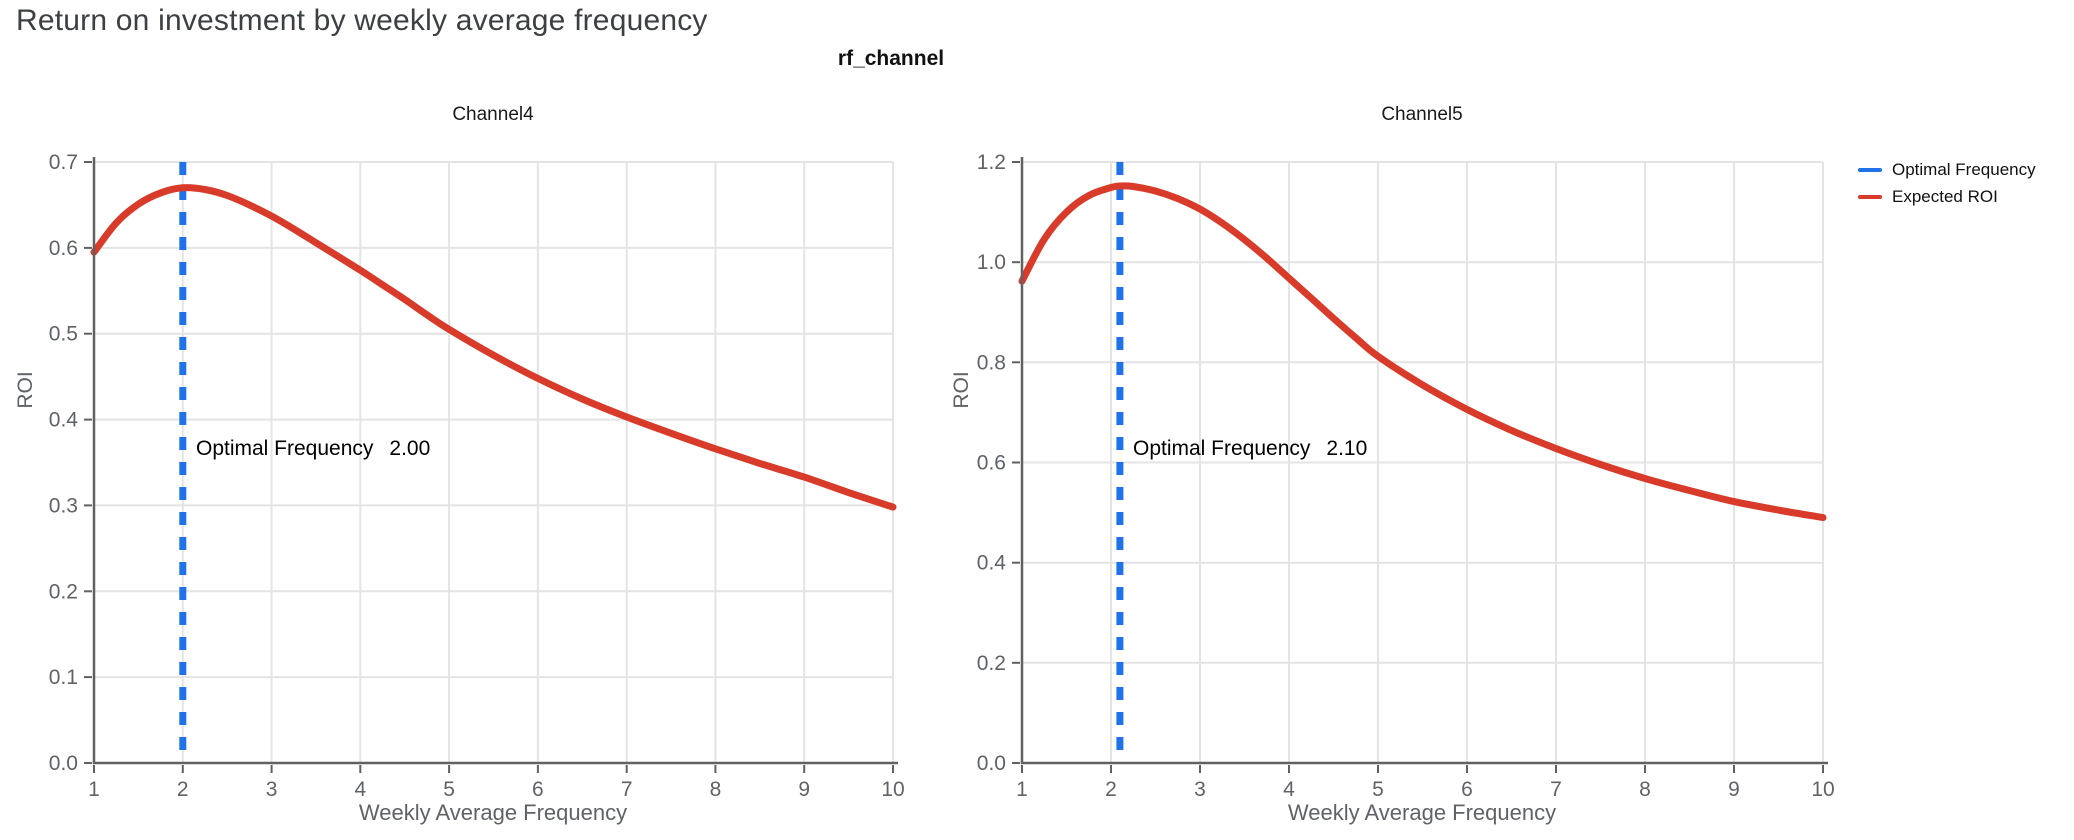 The width and height of the screenshot is (2074, 840). I want to click on subplot-title-channel4: Channel4, so click(493, 114).